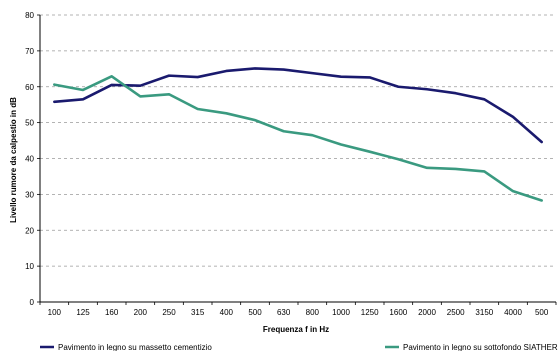 This screenshot has height=351, width=558. I want to click on x-tick-label: 4000, so click(513, 312).